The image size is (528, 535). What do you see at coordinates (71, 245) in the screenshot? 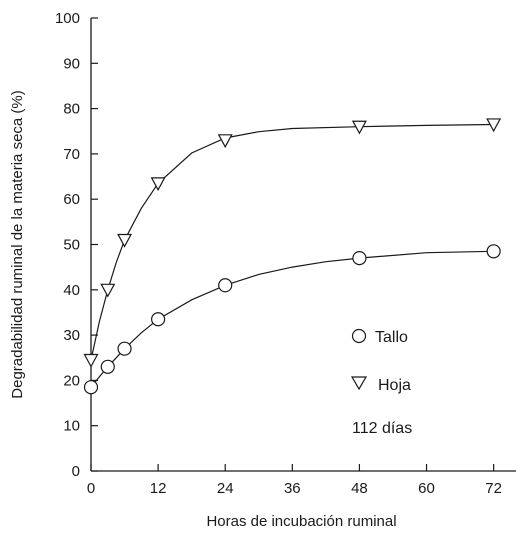
I see `y-tick-label: 50` at bounding box center [71, 245].